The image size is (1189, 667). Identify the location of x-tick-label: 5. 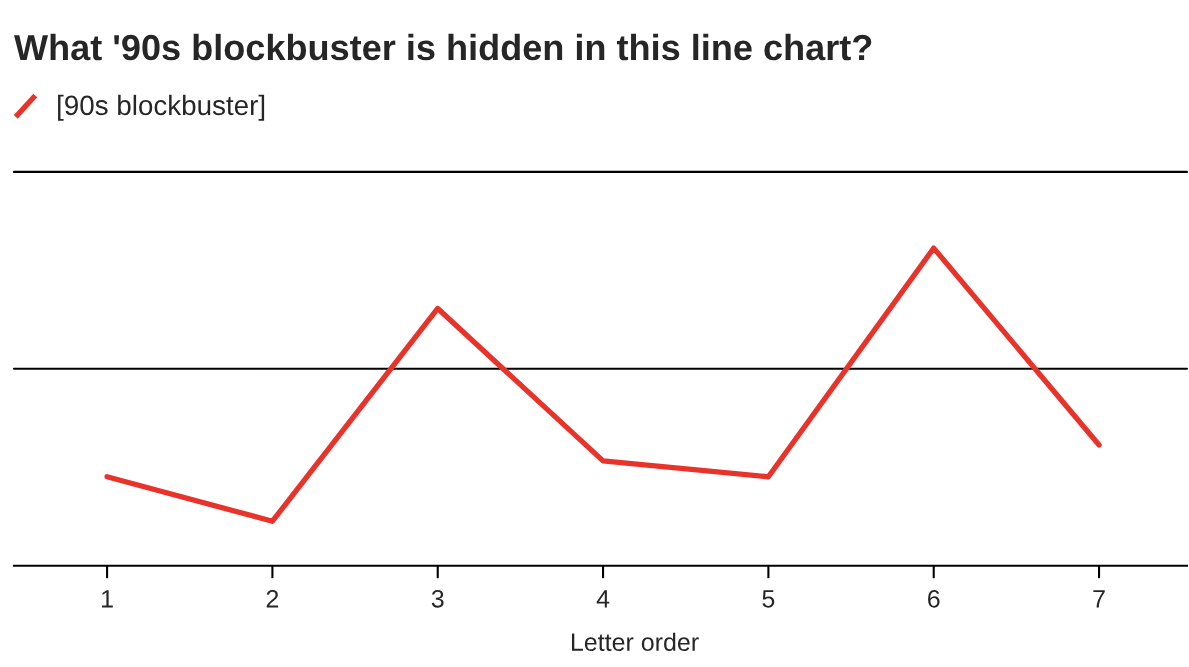
(768, 599).